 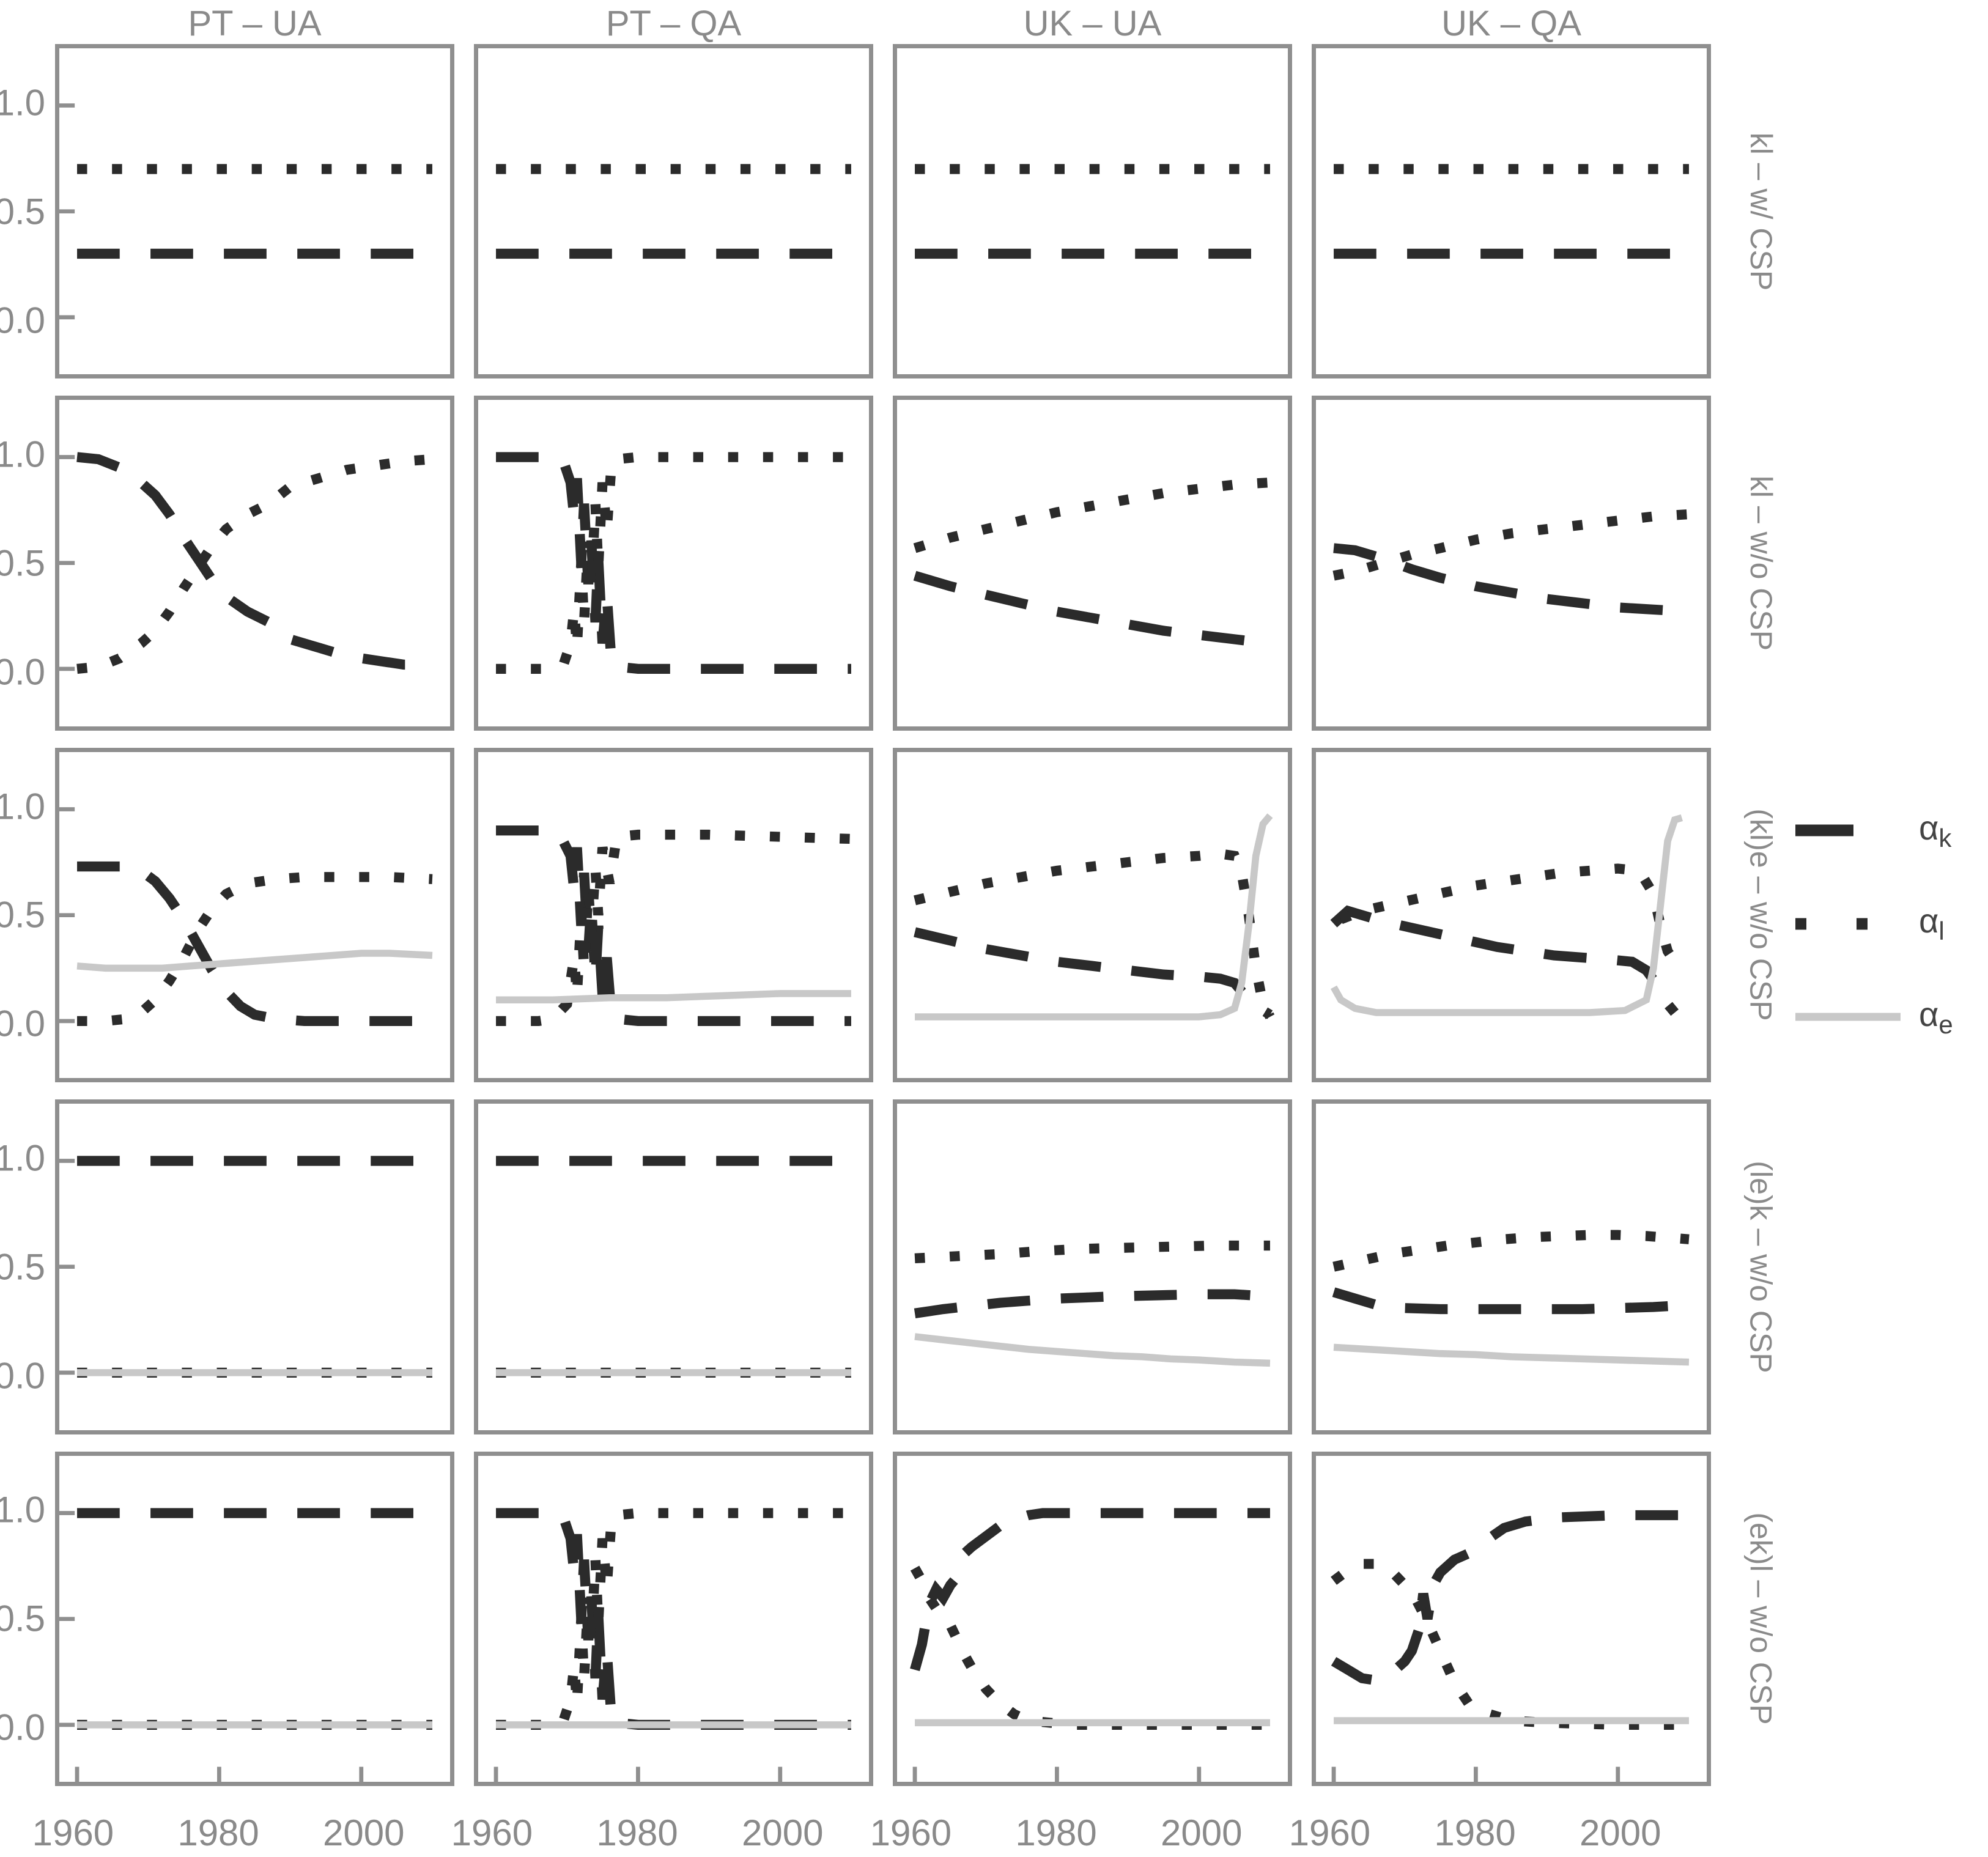 What do you see at coordinates (1511, 1267) in the screenshot?
I see `chart-panel-lek-wocsp-uk-qa` at bounding box center [1511, 1267].